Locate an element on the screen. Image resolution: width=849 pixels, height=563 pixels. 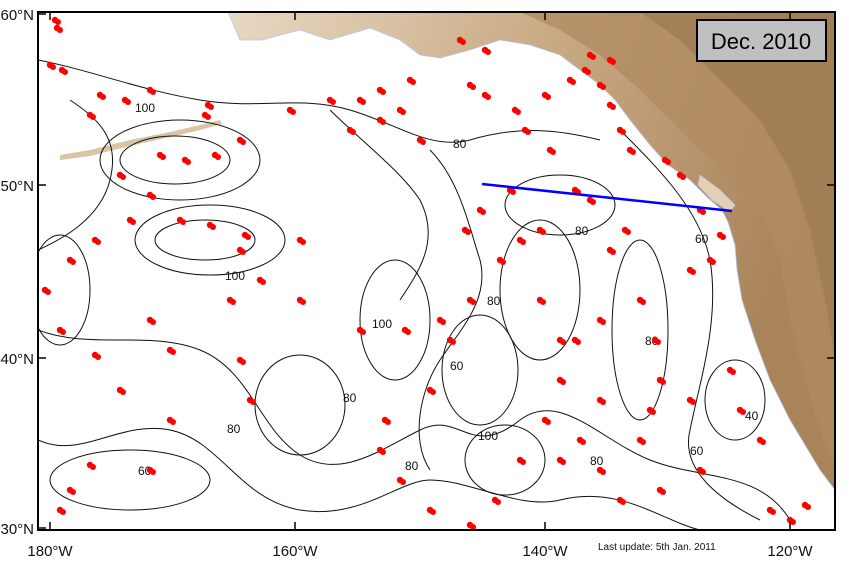
lat-label-40n: 40°N is located at coordinates (17, 359).